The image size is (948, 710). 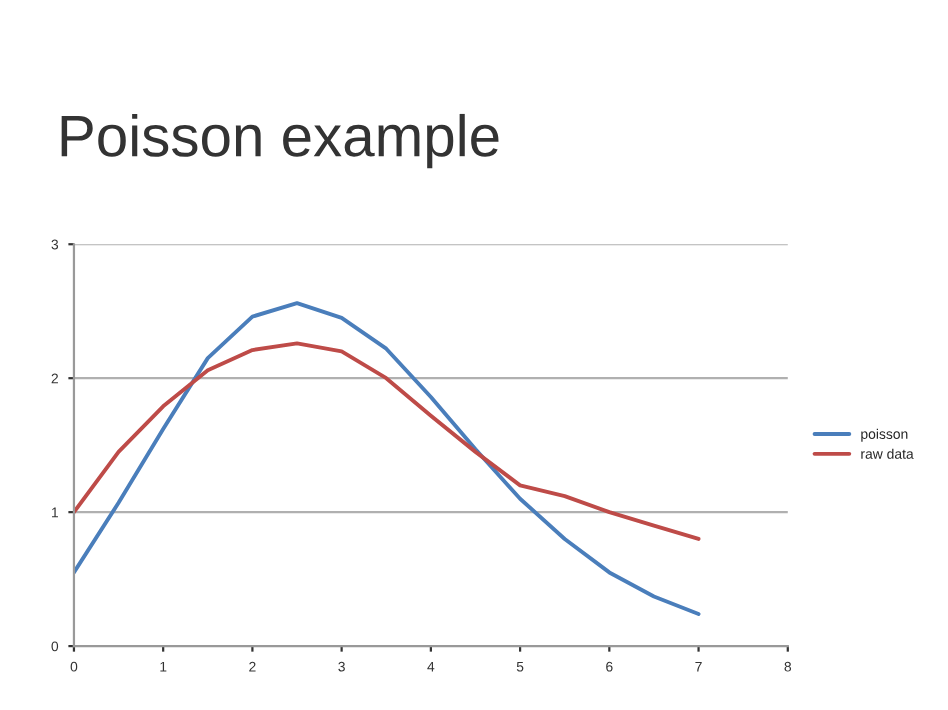 What do you see at coordinates (280, 141) in the screenshot?
I see `chart-title: Poisson example` at bounding box center [280, 141].